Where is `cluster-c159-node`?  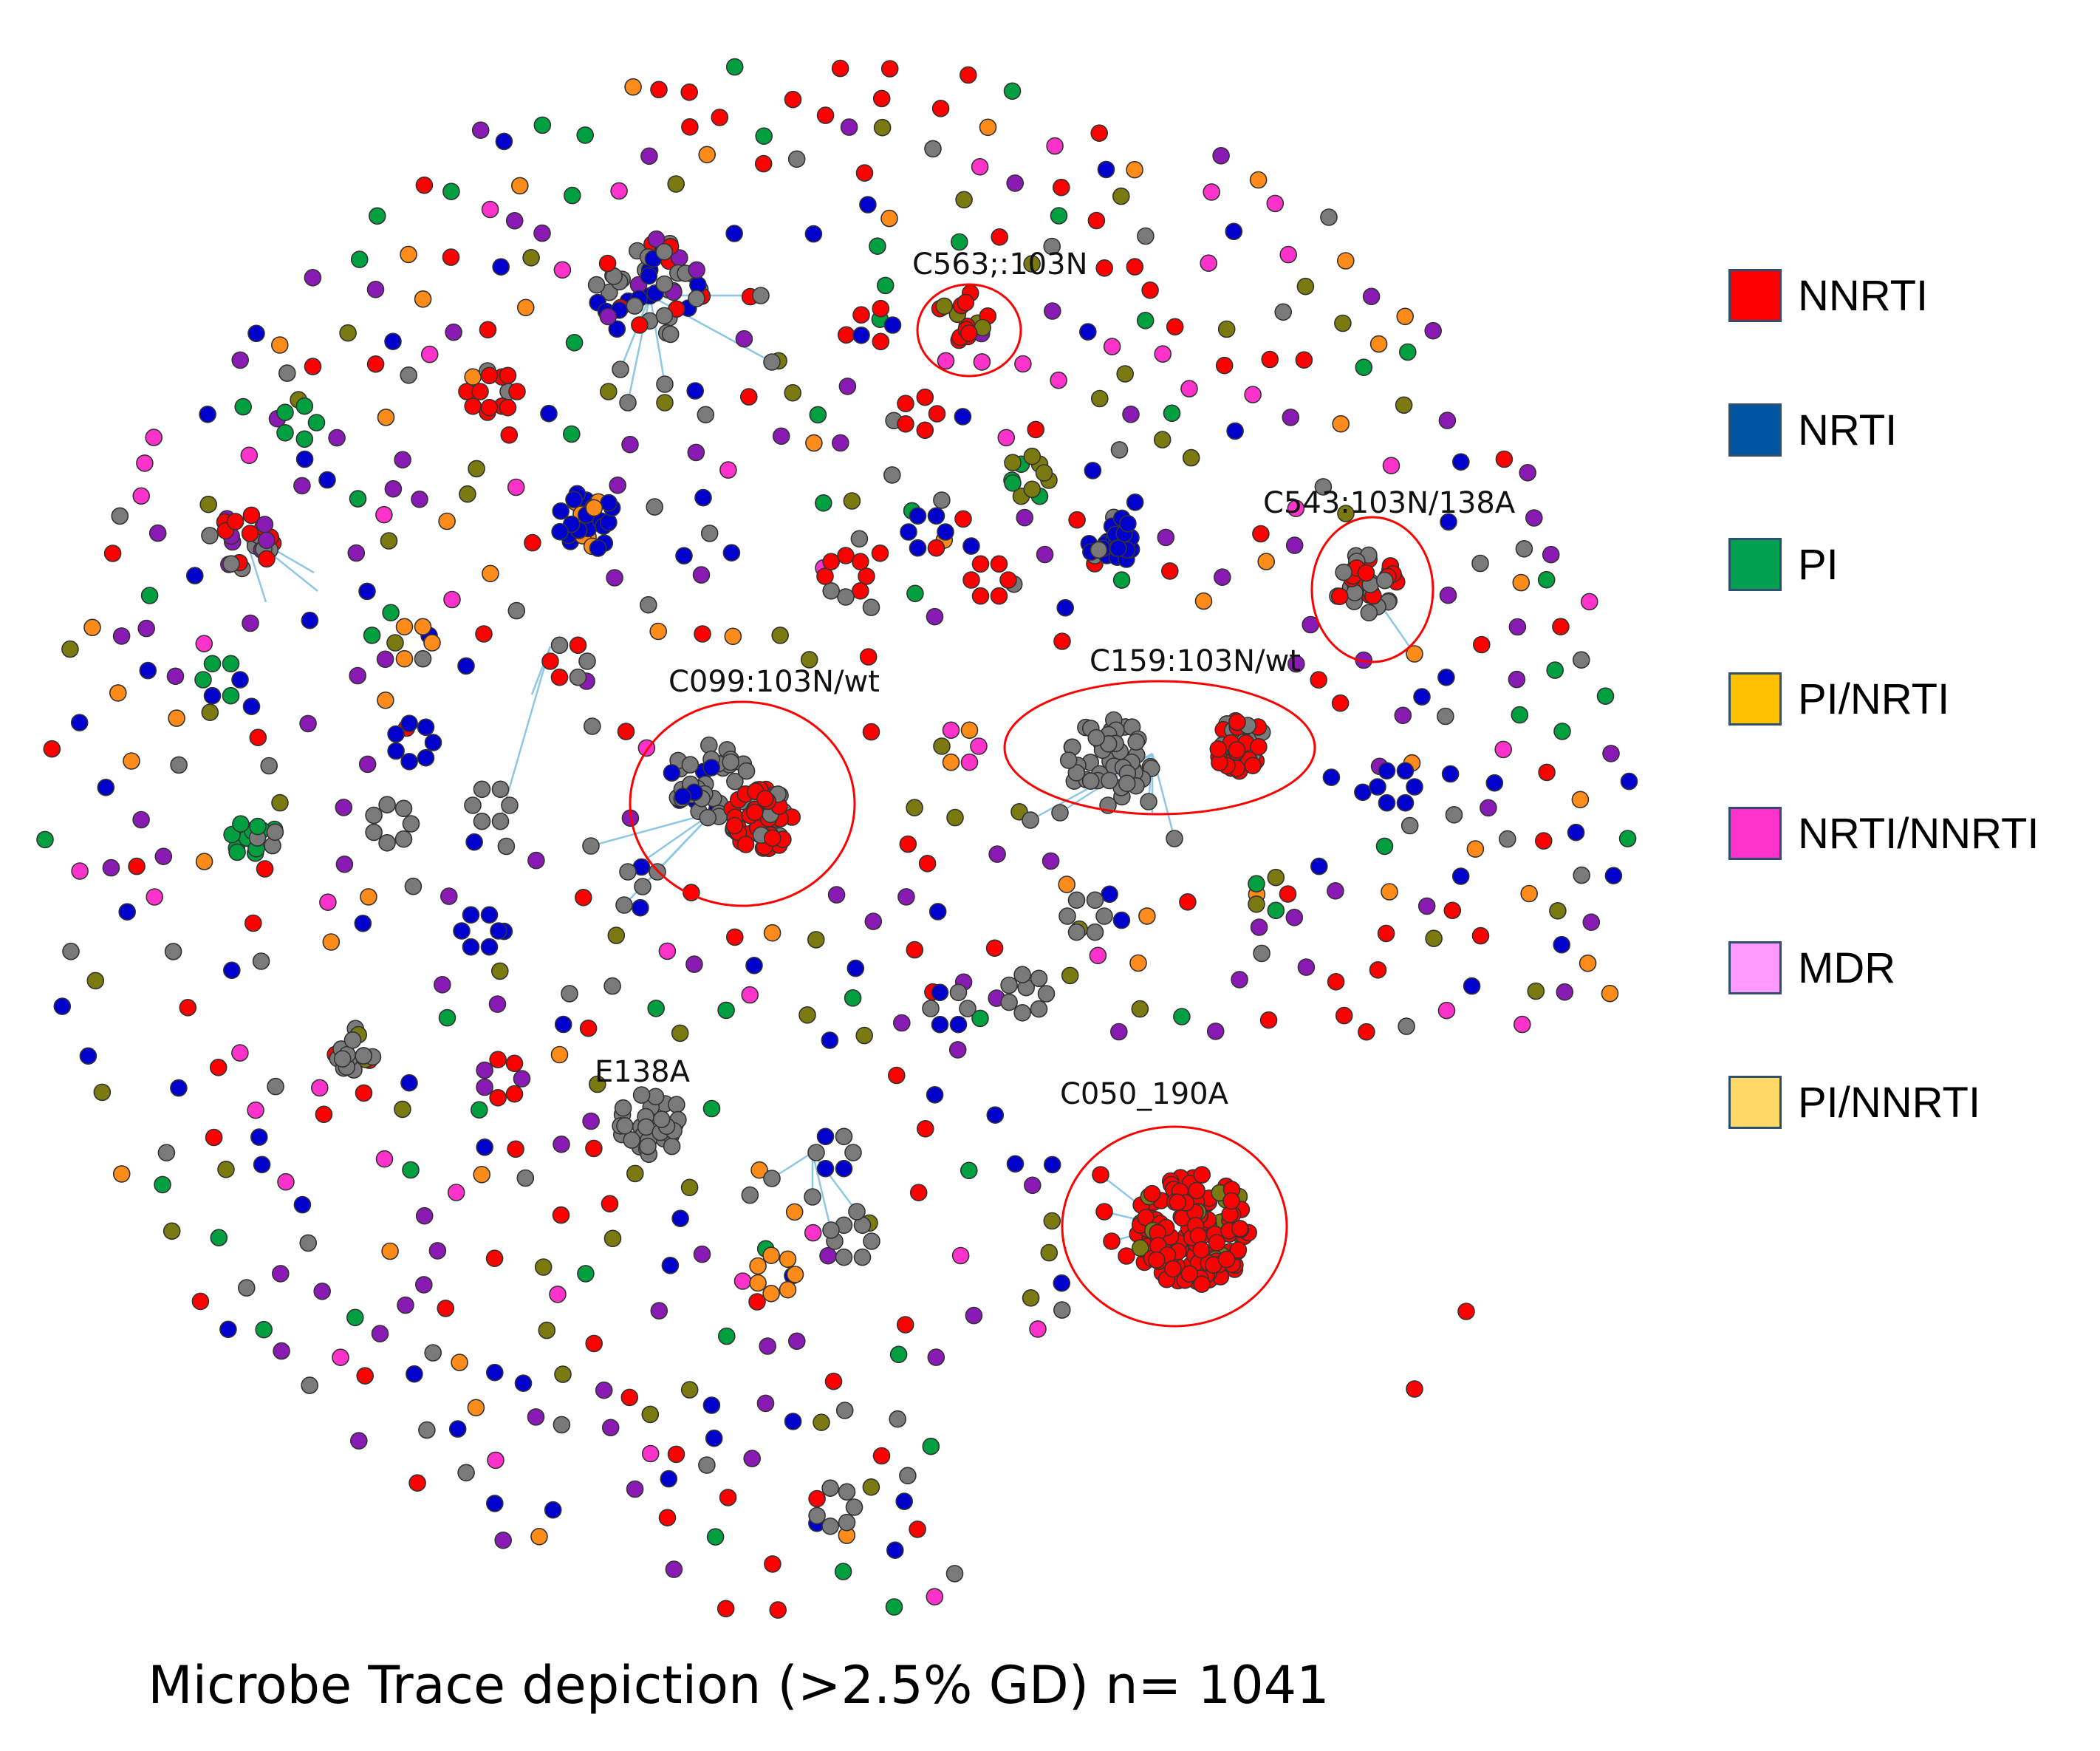 cluster-c159-node is located at coordinates (1060, 813).